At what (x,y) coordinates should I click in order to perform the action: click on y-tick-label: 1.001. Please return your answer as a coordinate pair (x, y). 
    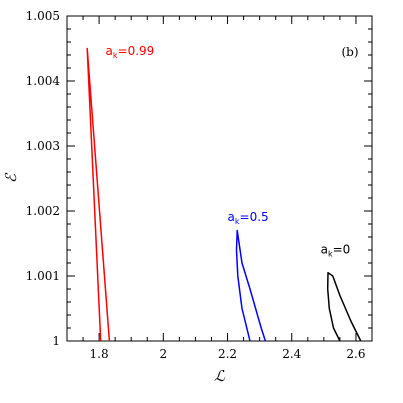
    Looking at the image, I should click on (43, 276).